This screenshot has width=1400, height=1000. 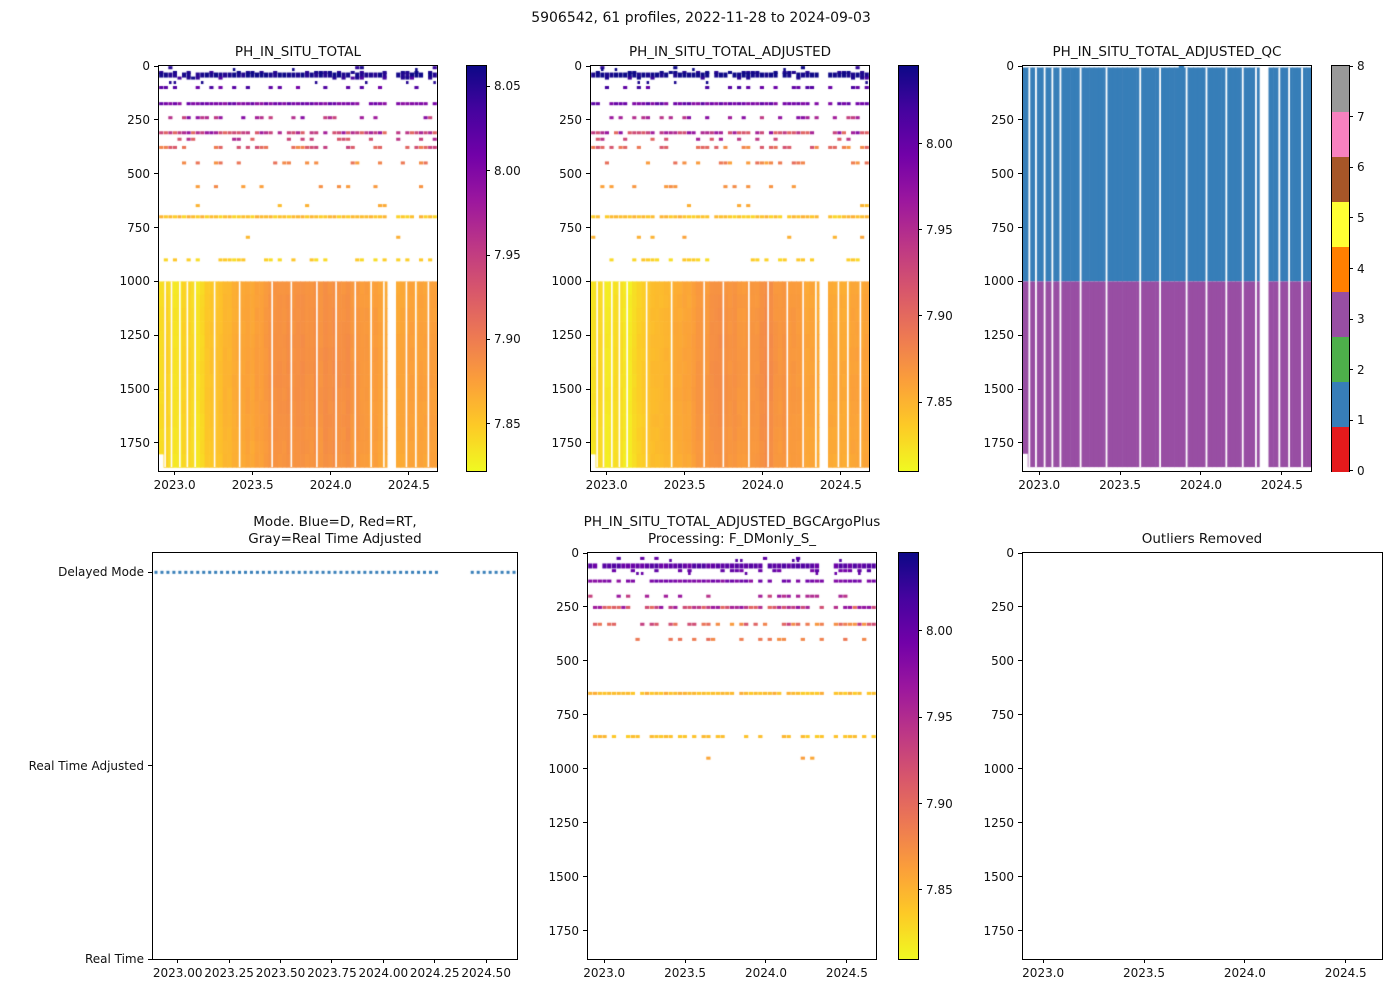 I want to click on title-ph-in-situ-total-adjusted-qc: PH_IN_SITU_TOTAL_ADJUSTED_QC, so click(x=1158, y=52).